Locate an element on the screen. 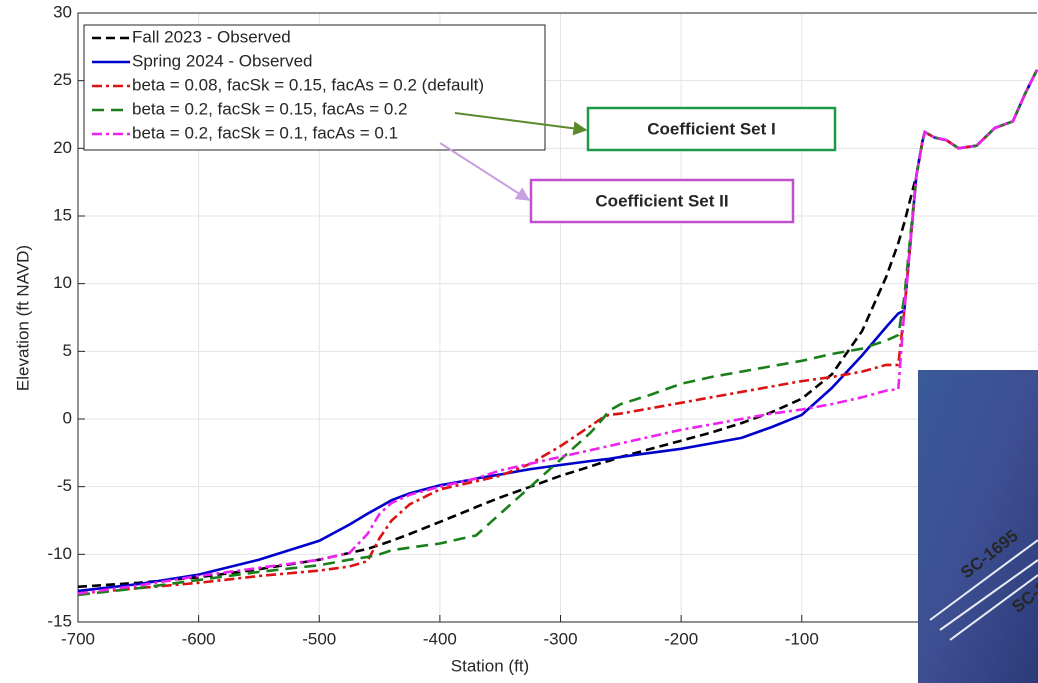 This screenshot has height=683, width=1038. y-tick-label: 5 is located at coordinates (67, 350).